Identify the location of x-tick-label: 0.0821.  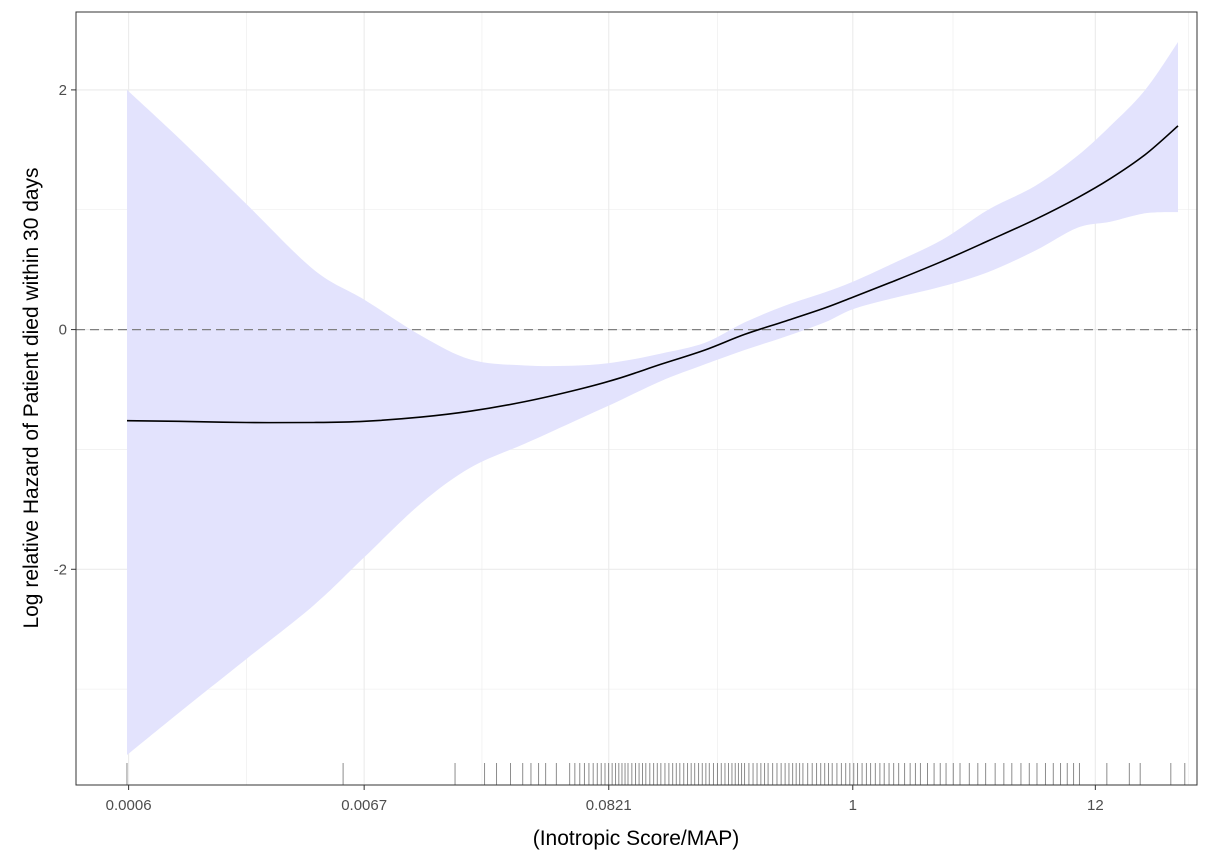
(609, 805).